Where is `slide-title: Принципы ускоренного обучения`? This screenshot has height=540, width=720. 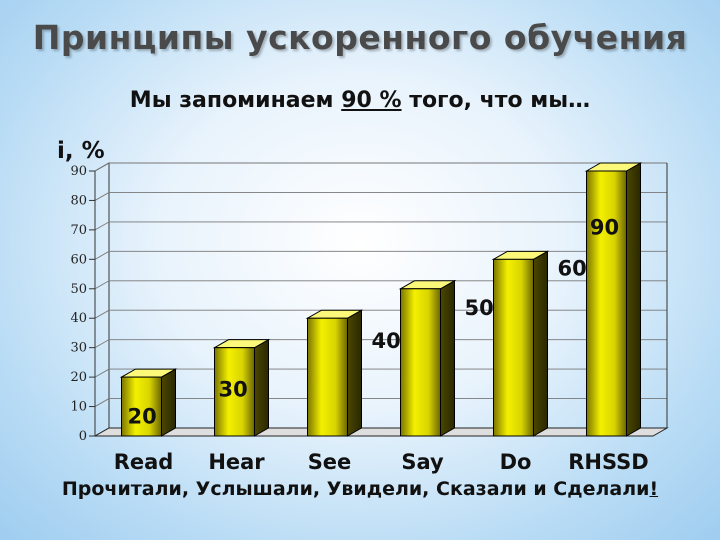 slide-title: Принципы ускоренного обучения is located at coordinates (360, 37).